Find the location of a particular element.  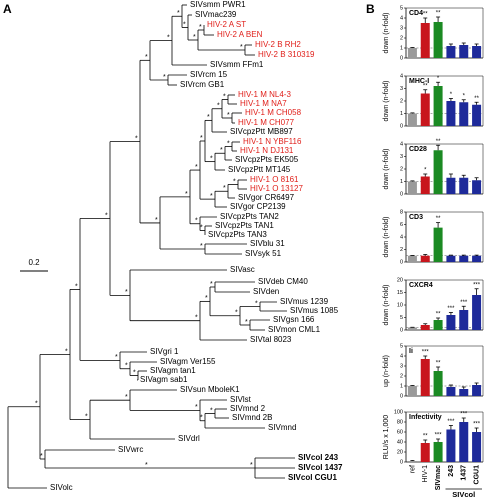

chart-title: CXCR4 is located at coordinates (421, 285).